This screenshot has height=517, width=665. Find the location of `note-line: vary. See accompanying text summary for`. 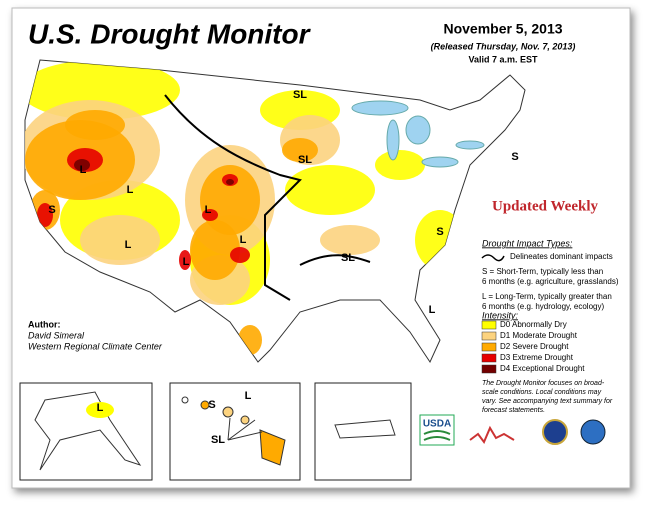

note-line: vary. See accompanying text summary for is located at coordinates (547, 401).